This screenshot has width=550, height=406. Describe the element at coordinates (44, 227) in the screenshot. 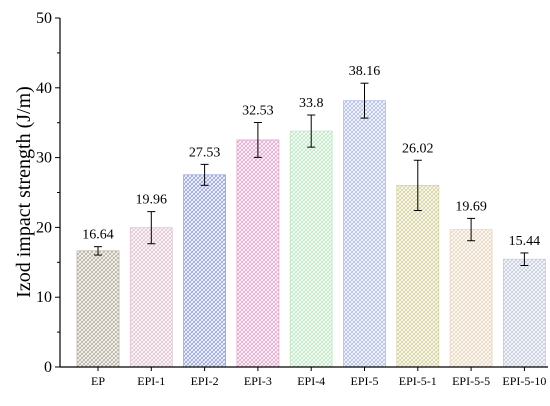

I see `y-tick-label: 20` at that location.